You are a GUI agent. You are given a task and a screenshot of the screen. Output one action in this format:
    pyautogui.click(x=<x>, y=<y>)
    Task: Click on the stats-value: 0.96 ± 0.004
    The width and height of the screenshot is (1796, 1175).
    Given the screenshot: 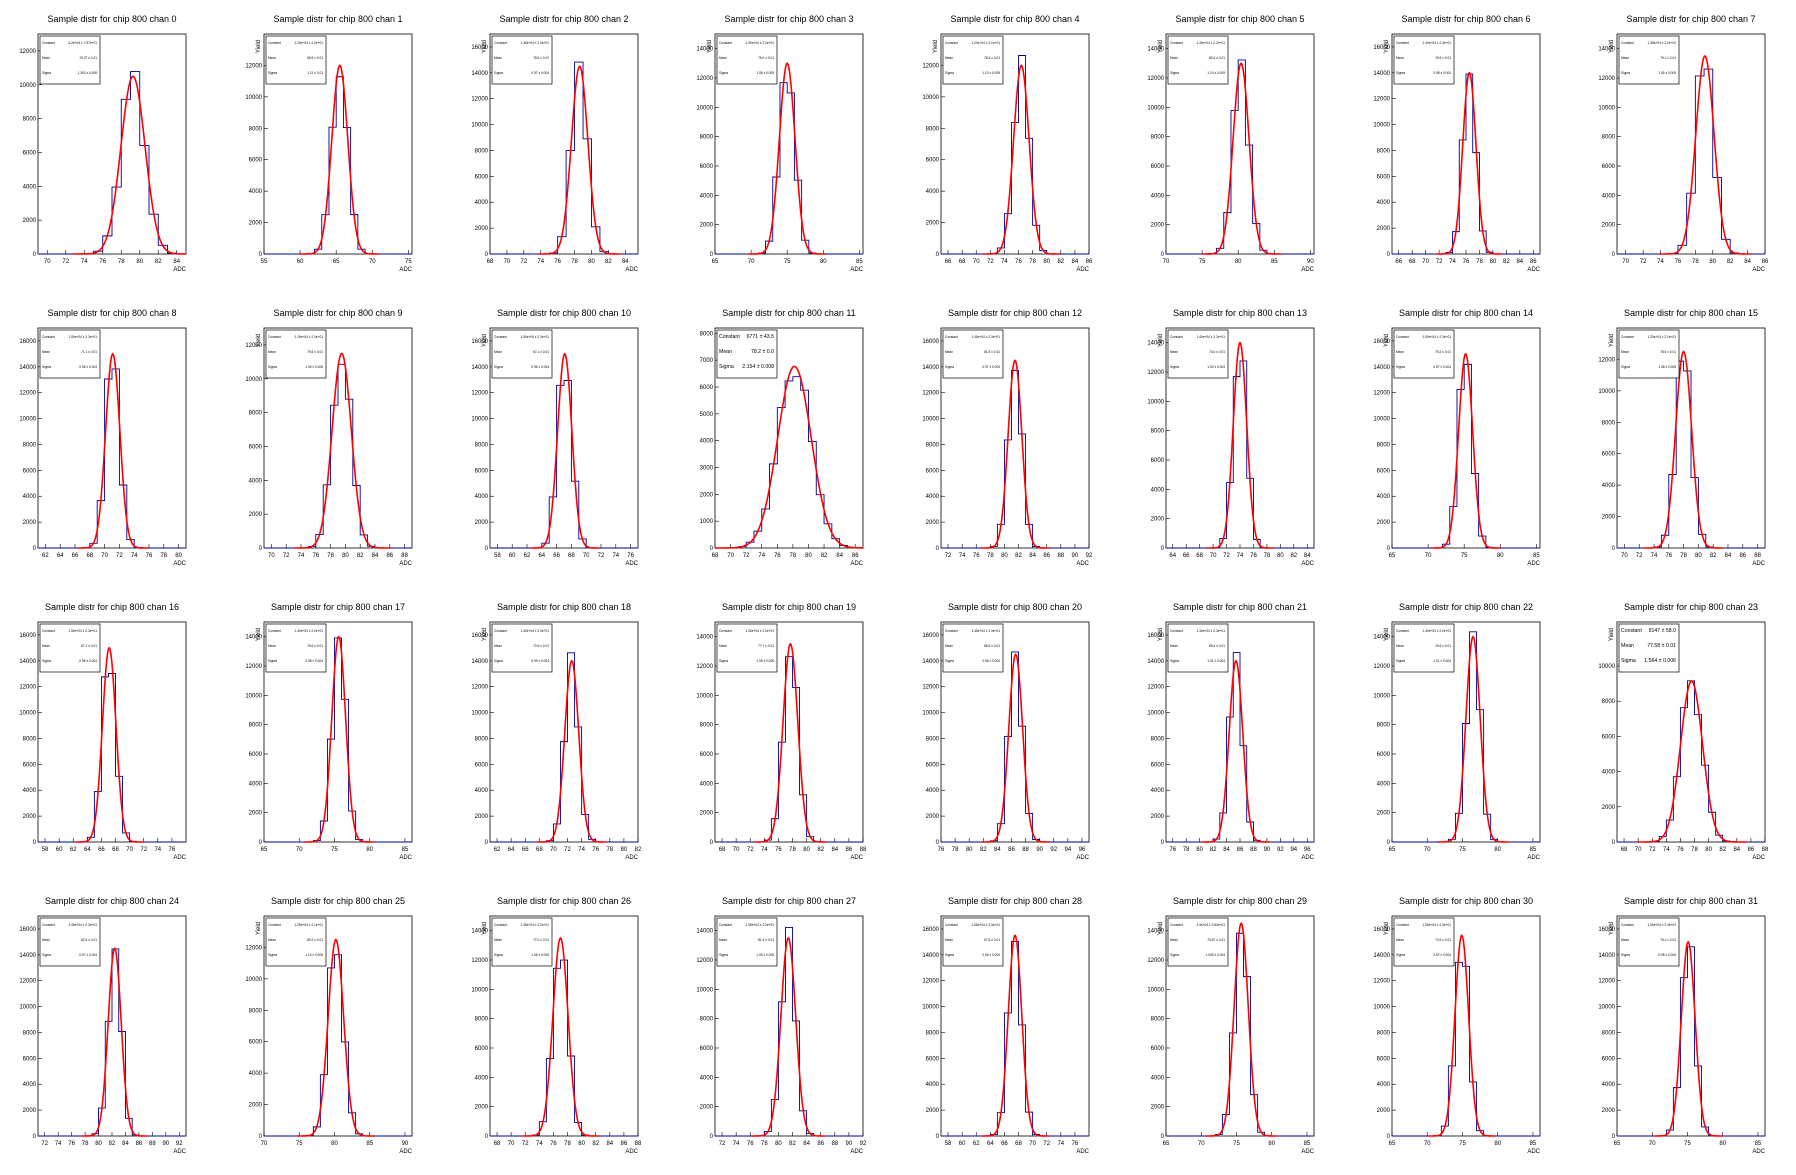 What is the action you would take?
    pyautogui.click(x=540, y=367)
    